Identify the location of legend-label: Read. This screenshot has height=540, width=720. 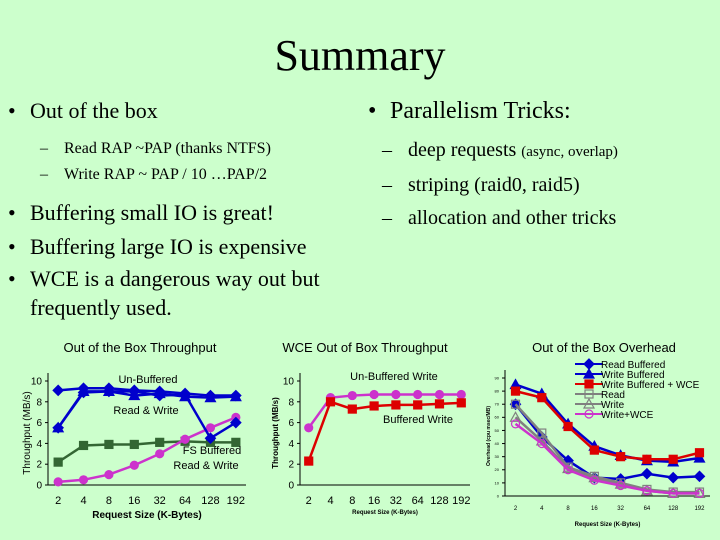
(613, 395).